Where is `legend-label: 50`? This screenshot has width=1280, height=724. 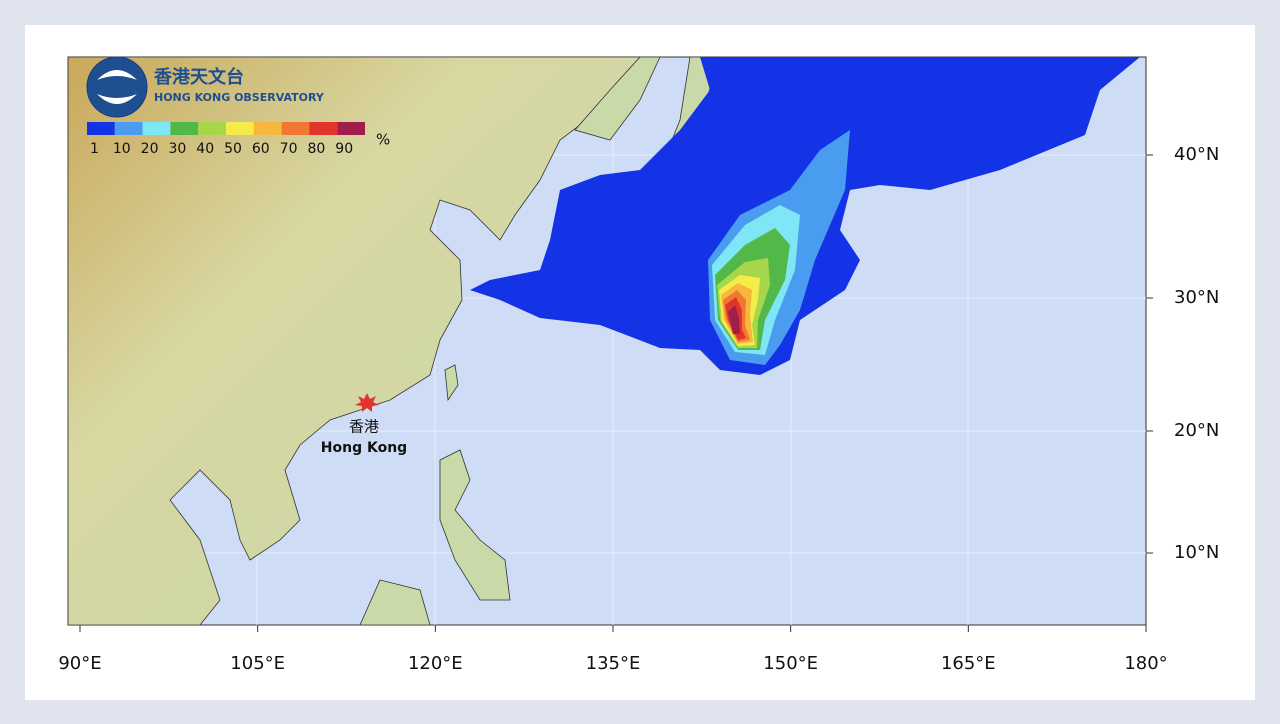
legend-label: 50 is located at coordinates (233, 149).